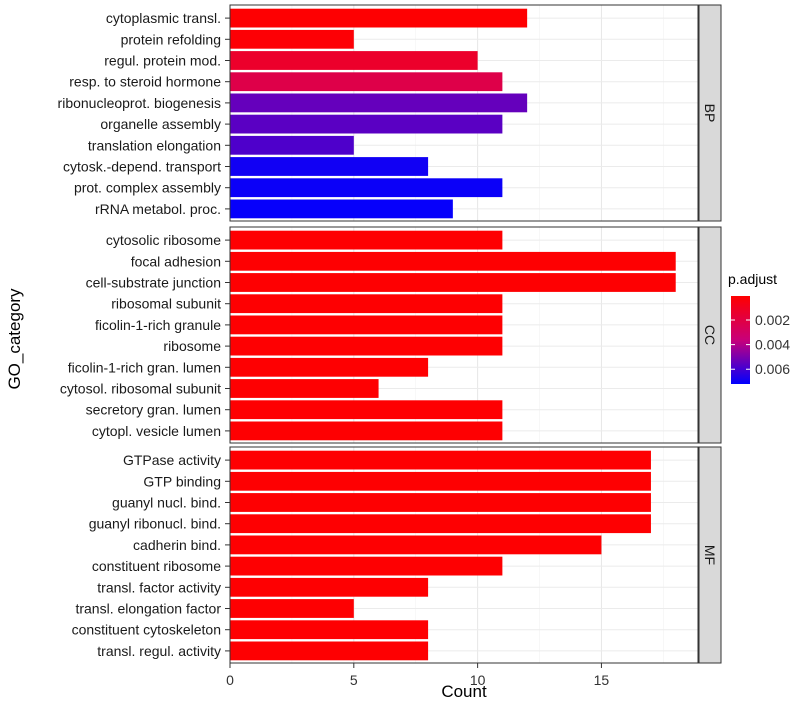  I want to click on category-label: prot. complex assembly, so click(147, 188).